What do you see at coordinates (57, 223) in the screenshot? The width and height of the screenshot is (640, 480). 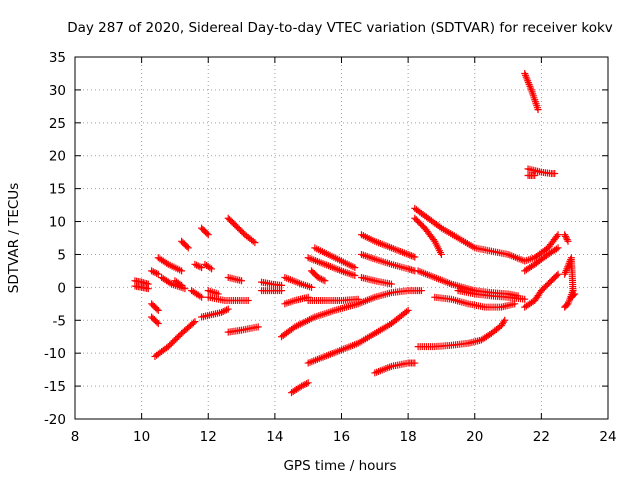 I see `y-tick-label: 10` at bounding box center [57, 223].